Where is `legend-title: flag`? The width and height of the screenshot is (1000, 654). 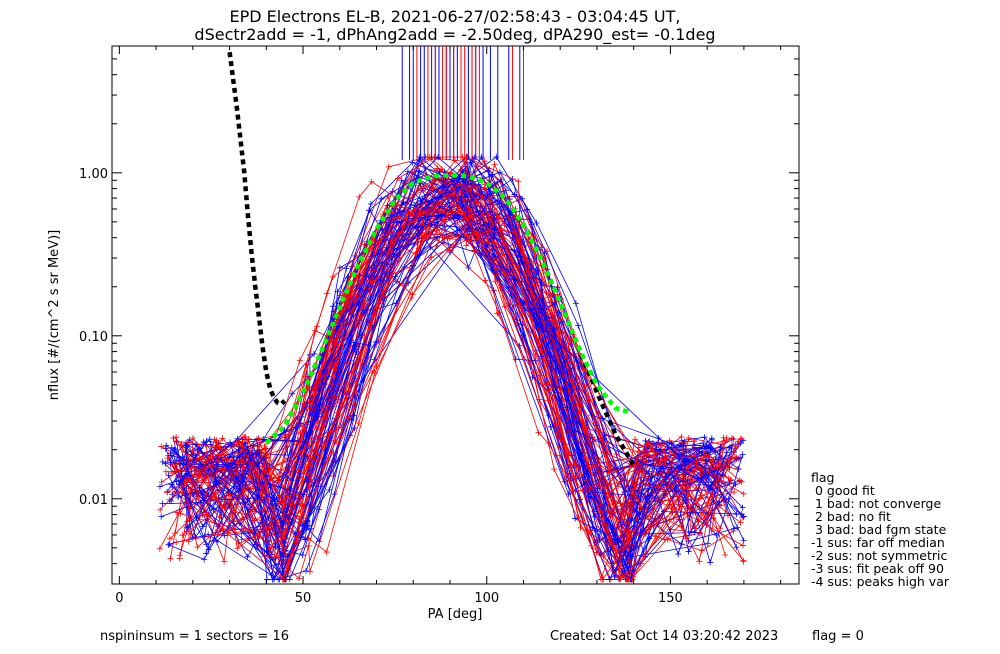
legend-title: flag is located at coordinates (822, 477).